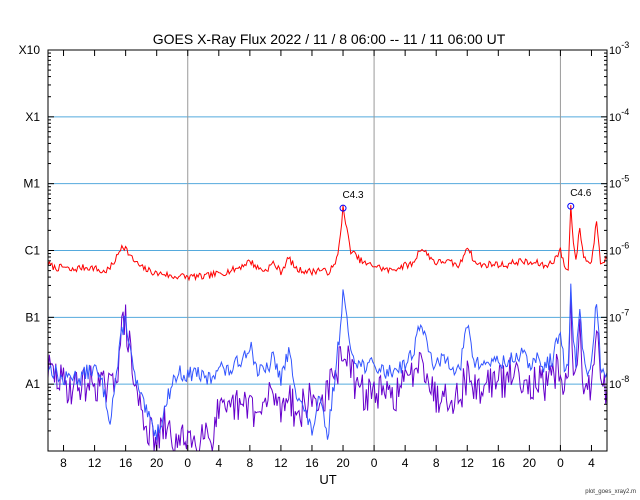 Image resolution: width=640 pixels, height=500 pixels. What do you see at coordinates (619, 382) in the screenshot?
I see `y-tick-label-right: 10⁻⁸` at bounding box center [619, 382].